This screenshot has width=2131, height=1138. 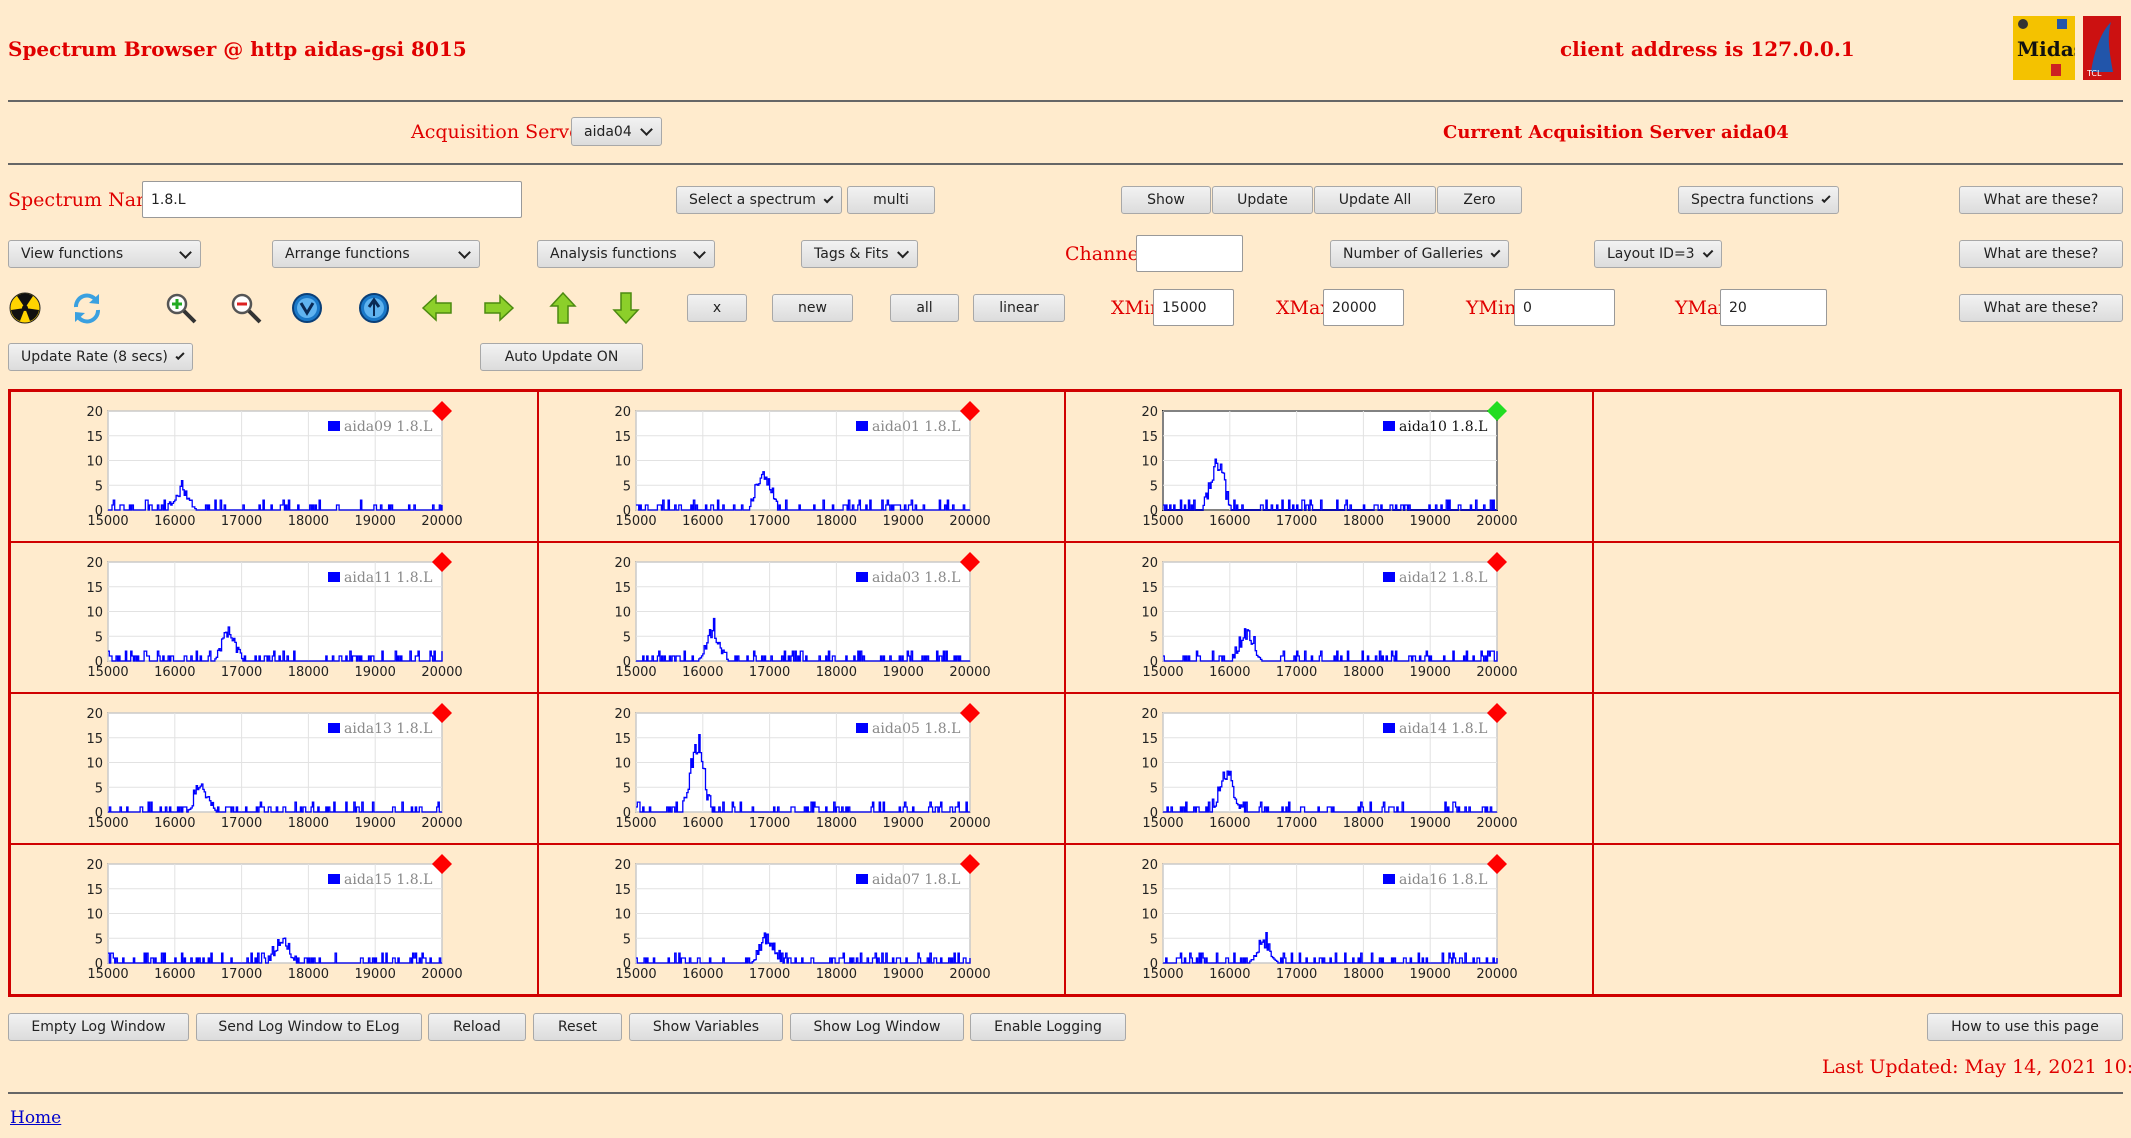 What do you see at coordinates (812, 308) in the screenshot?
I see `new-button: new` at bounding box center [812, 308].